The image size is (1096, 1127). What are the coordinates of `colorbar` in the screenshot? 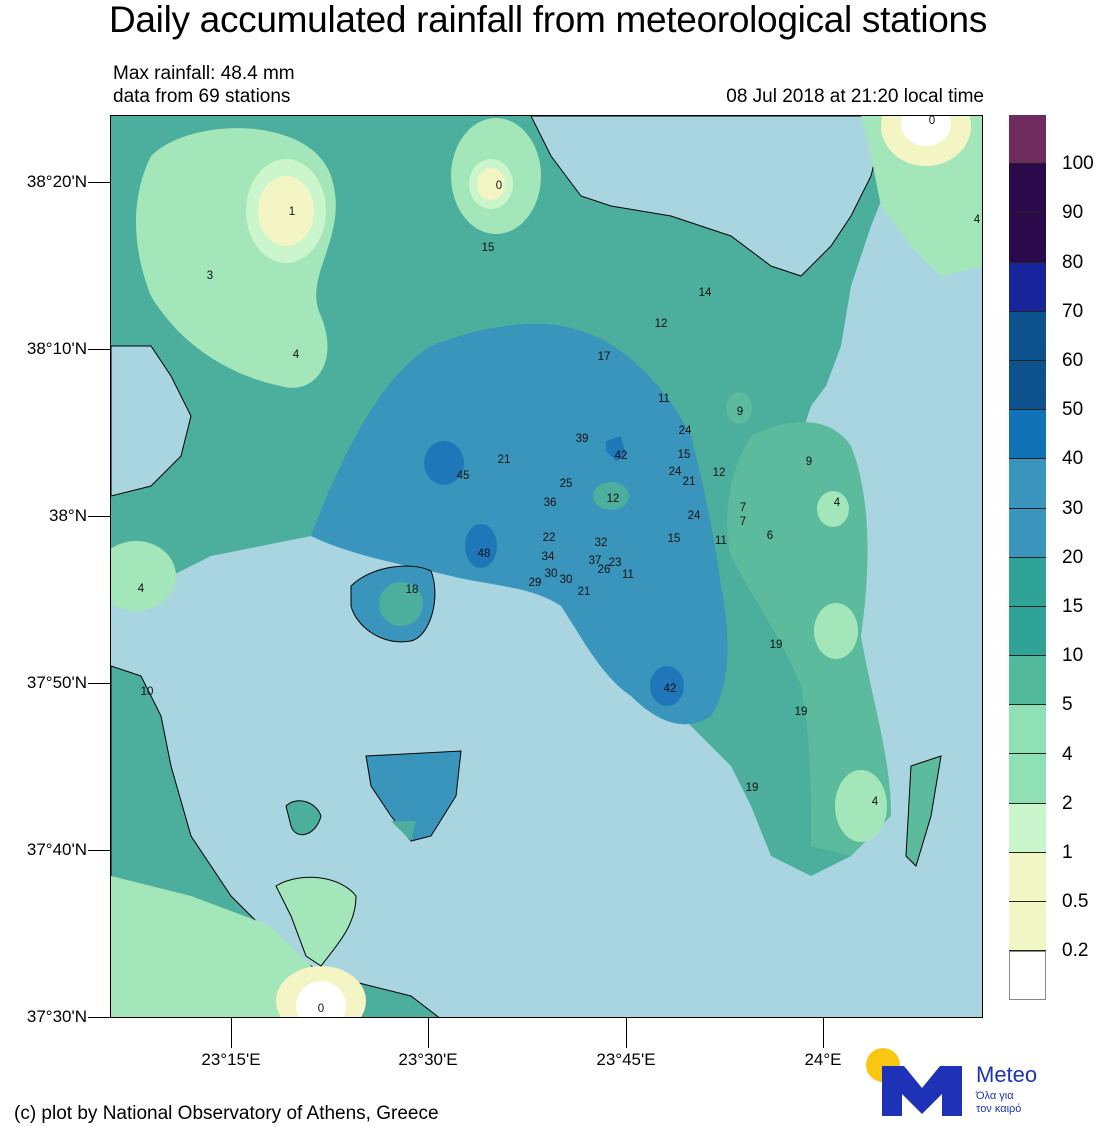 It's located at (1027, 558).